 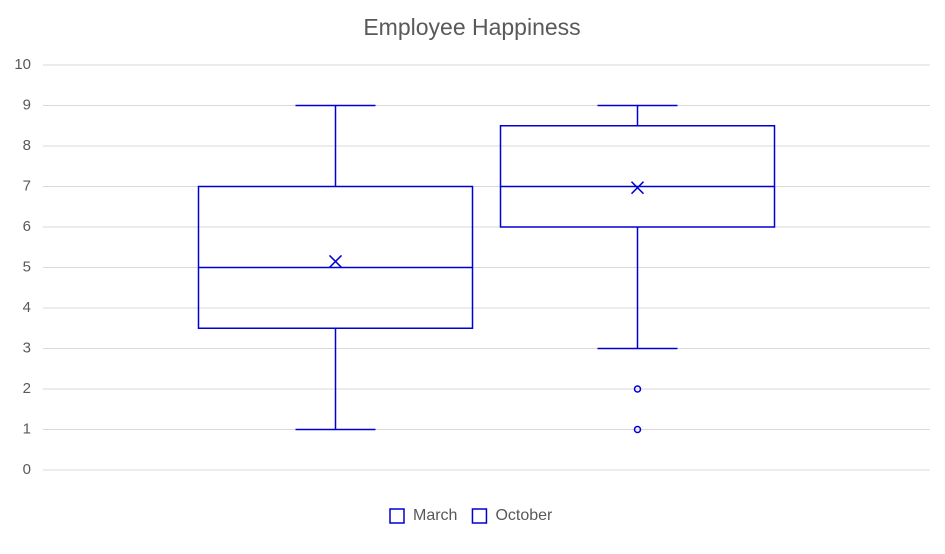 I want to click on y-tick-label: 1, so click(x=27, y=428).